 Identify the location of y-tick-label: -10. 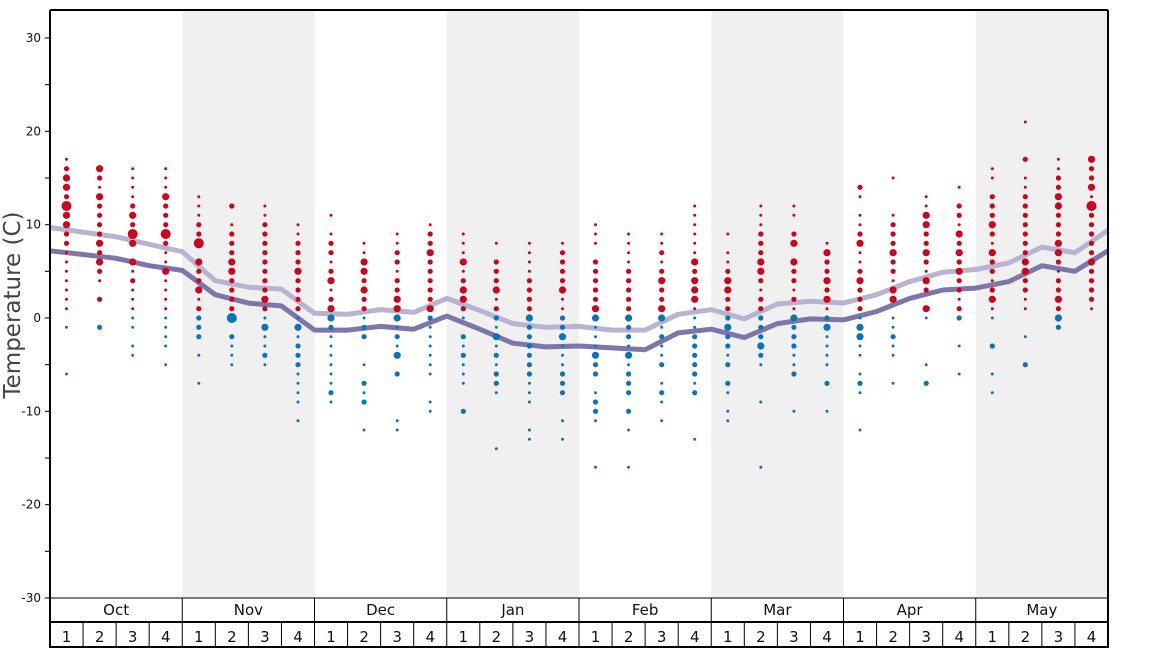
(31, 411).